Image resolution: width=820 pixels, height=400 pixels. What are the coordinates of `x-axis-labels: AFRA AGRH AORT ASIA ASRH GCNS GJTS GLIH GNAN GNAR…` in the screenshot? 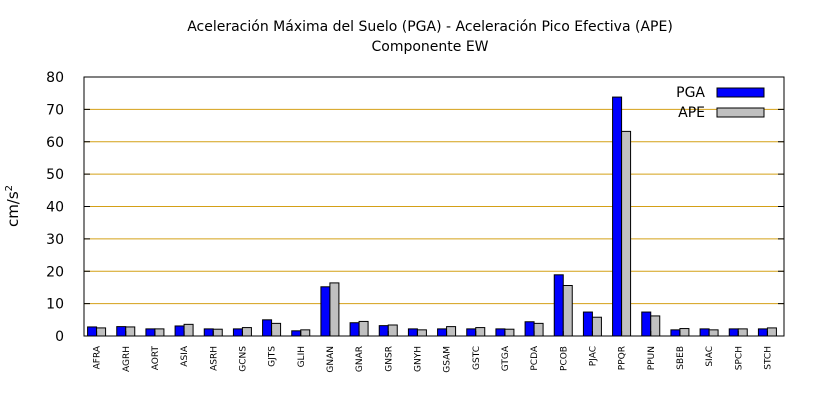 It's located at (433, 352).